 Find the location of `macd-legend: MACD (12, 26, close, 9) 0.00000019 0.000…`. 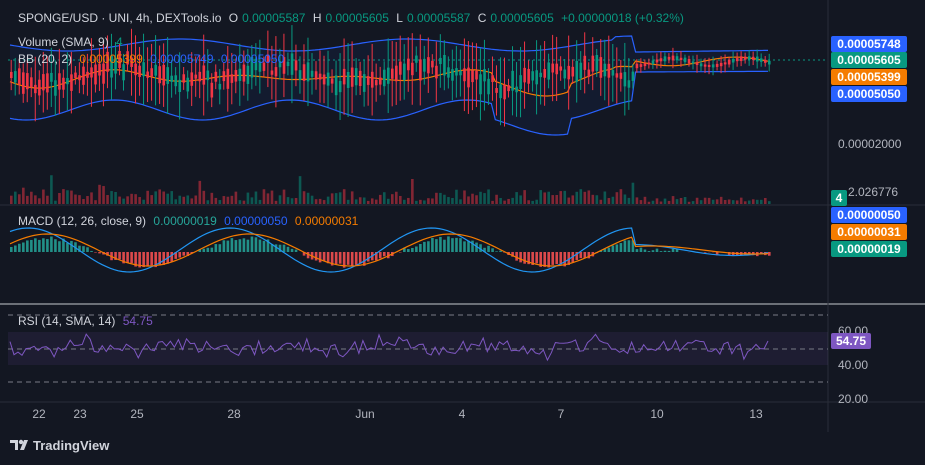

macd-legend: MACD (12, 26, close, 9) 0.00000019 0.000… is located at coordinates (188, 221).